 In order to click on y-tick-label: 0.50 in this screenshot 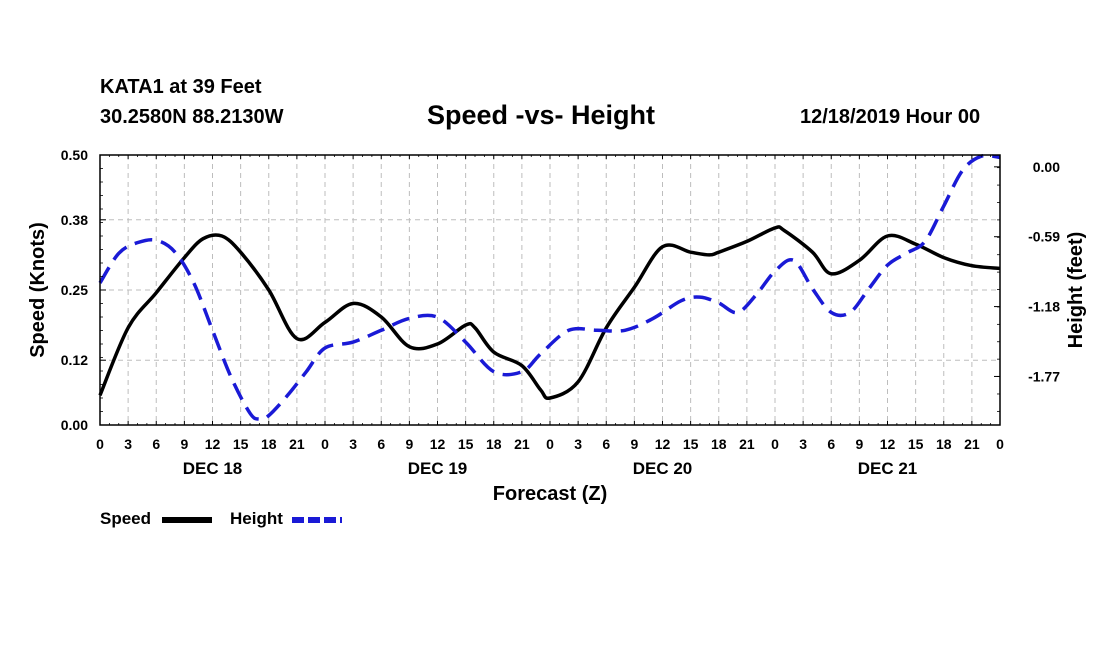, I will do `click(74, 155)`.